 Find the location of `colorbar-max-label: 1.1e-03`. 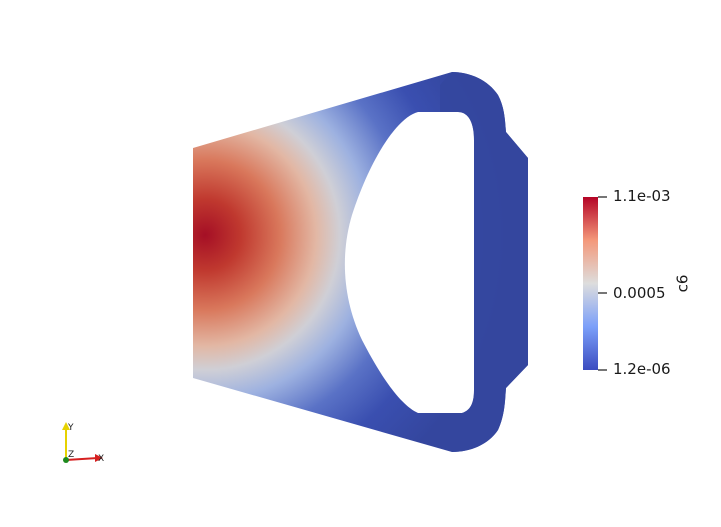

colorbar-max-label: 1.1e-03 is located at coordinates (642, 196).